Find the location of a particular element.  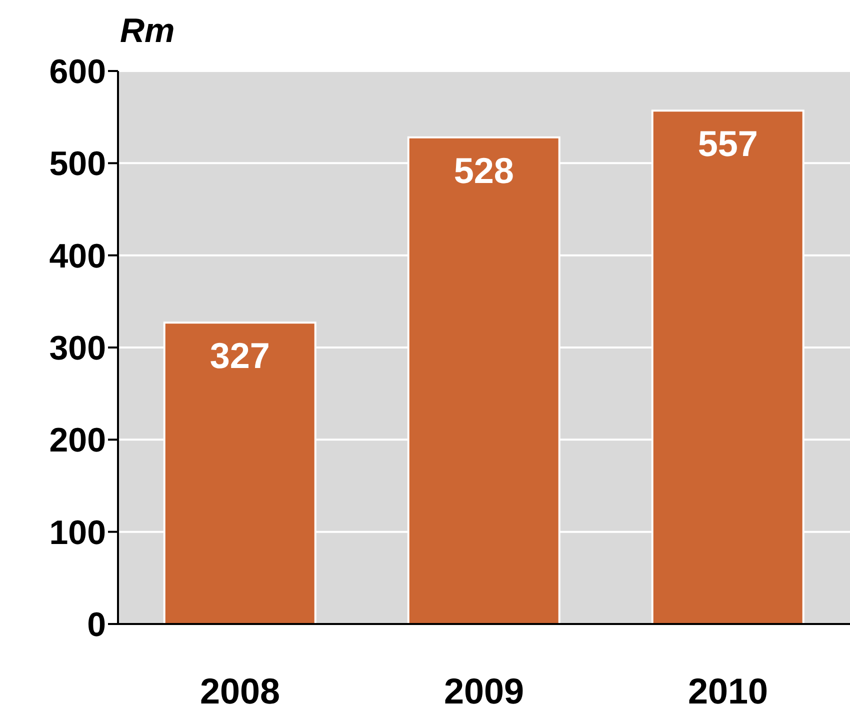

y-tick-label: 300 is located at coordinates (77, 349).